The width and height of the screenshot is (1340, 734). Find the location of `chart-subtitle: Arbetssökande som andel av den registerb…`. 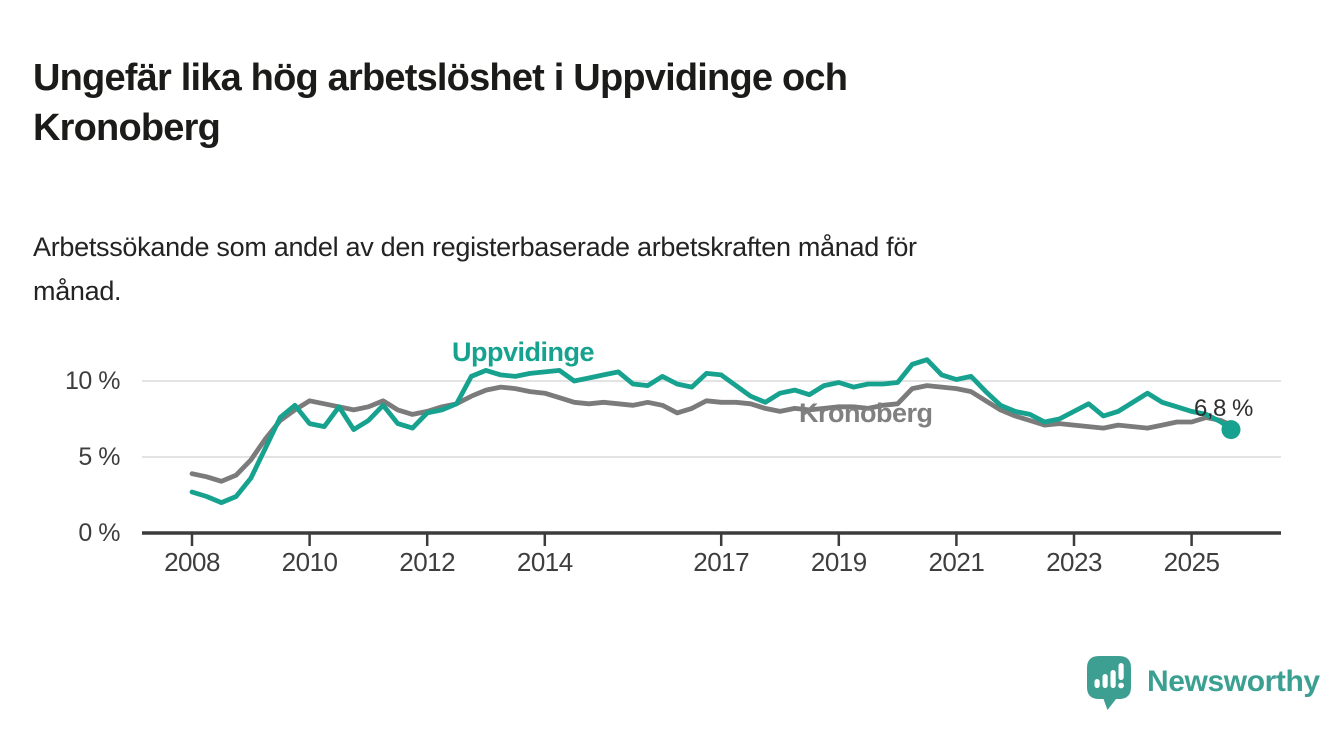

chart-subtitle: Arbetssökande som andel av den registerb… is located at coordinates (653, 269).